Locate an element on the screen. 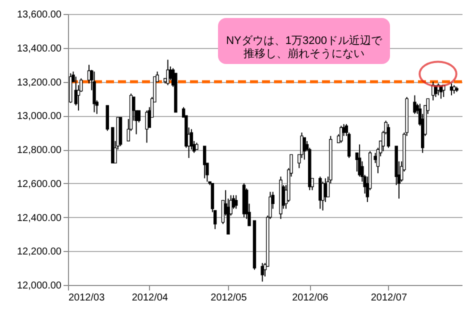  x-tick-label: 2012/06 is located at coordinates (310, 298).